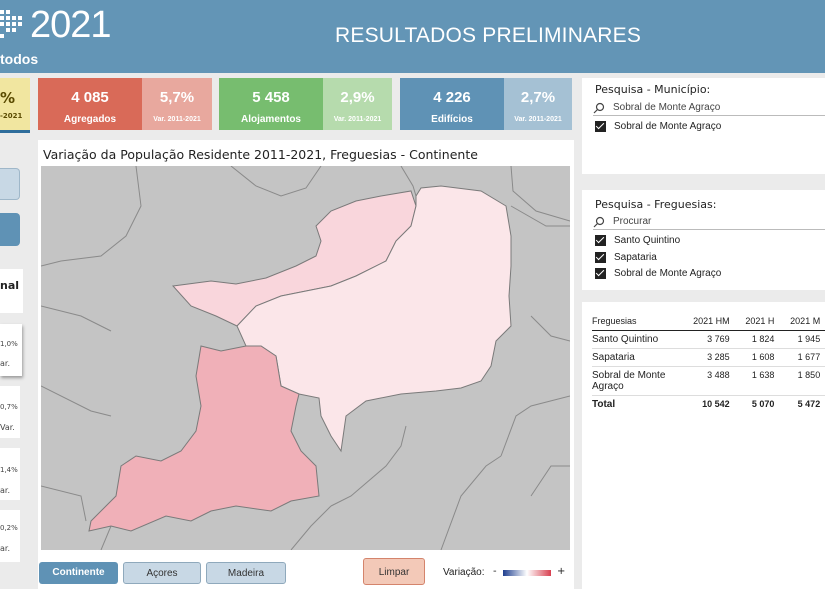  What do you see at coordinates (8, 98) in the screenshot?
I see `kpi-partial-value: %` at bounding box center [8, 98].